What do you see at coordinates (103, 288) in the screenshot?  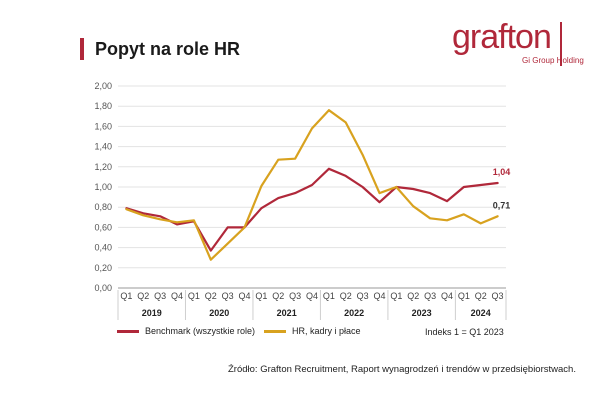 I see `y-tick-label: 0,00` at bounding box center [103, 288].